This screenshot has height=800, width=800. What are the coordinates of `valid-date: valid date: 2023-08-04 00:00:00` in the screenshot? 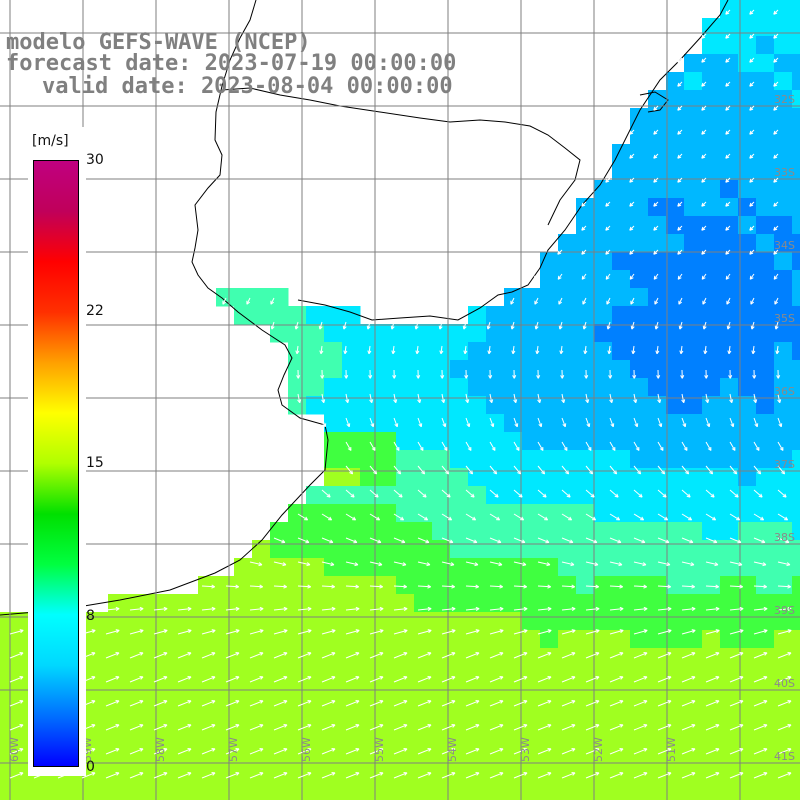 It's located at (247, 86).